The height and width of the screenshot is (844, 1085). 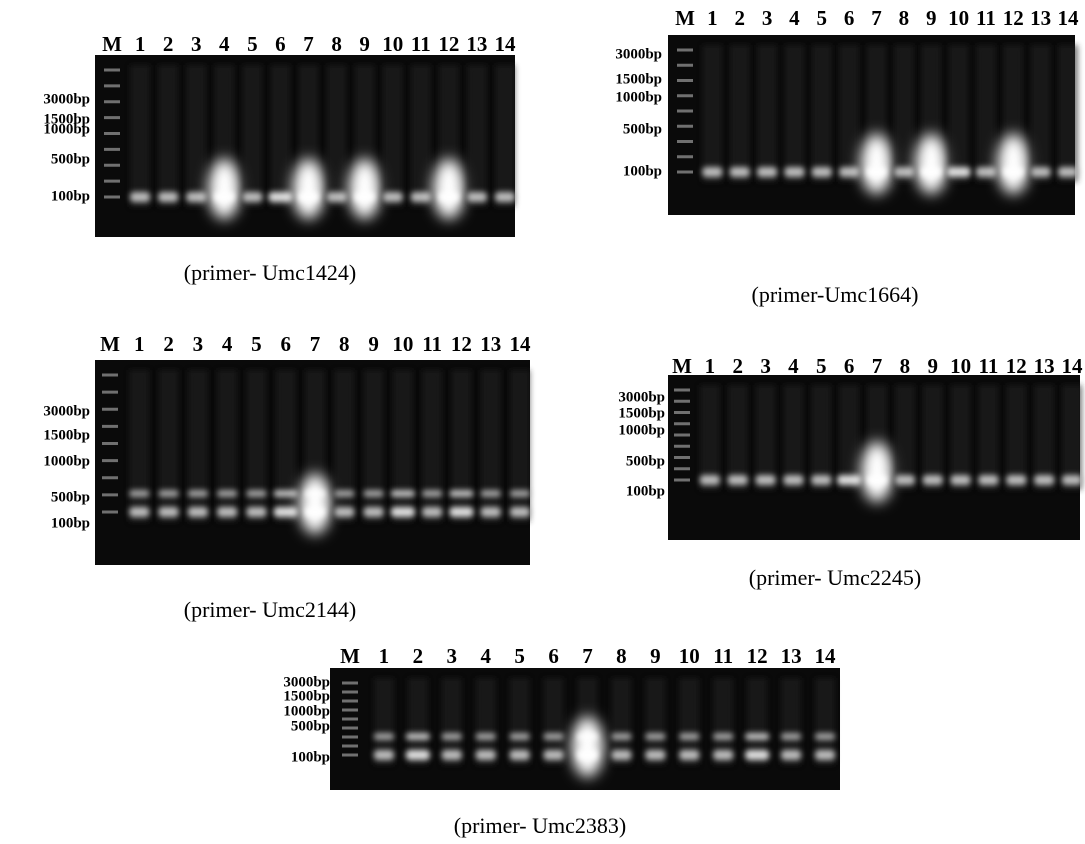 What do you see at coordinates (306, 711) in the screenshot?
I see `size-label: 1000bp` at bounding box center [306, 711].